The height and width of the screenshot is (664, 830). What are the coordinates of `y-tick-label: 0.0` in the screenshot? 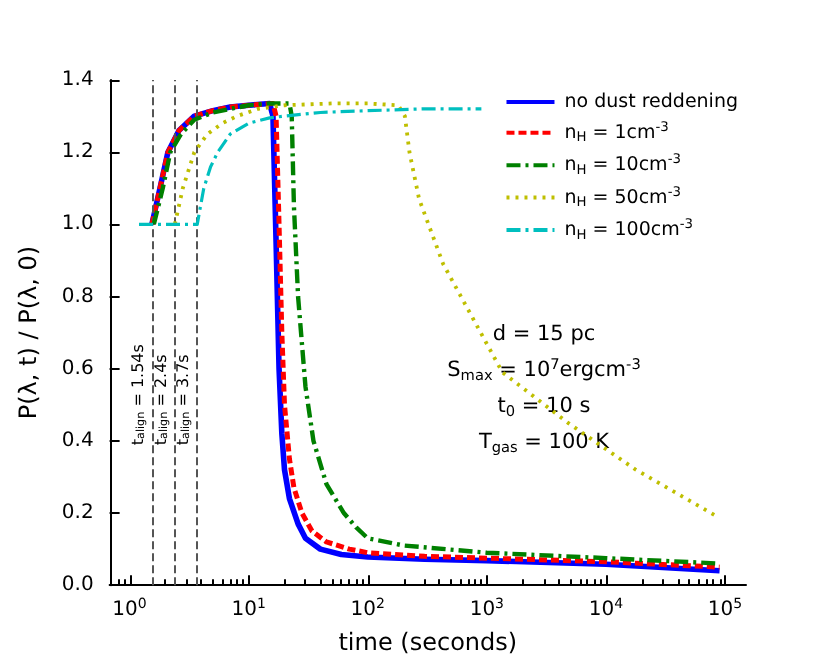 It's located at (77, 585).